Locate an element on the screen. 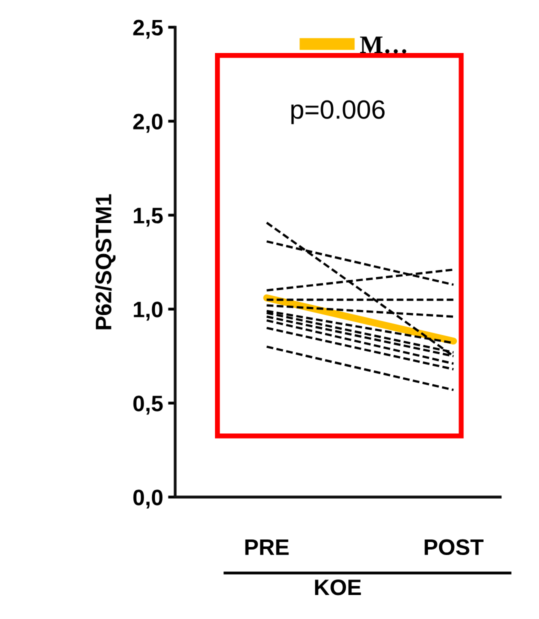  y-tick-label: 0,0 is located at coordinates (147, 499).